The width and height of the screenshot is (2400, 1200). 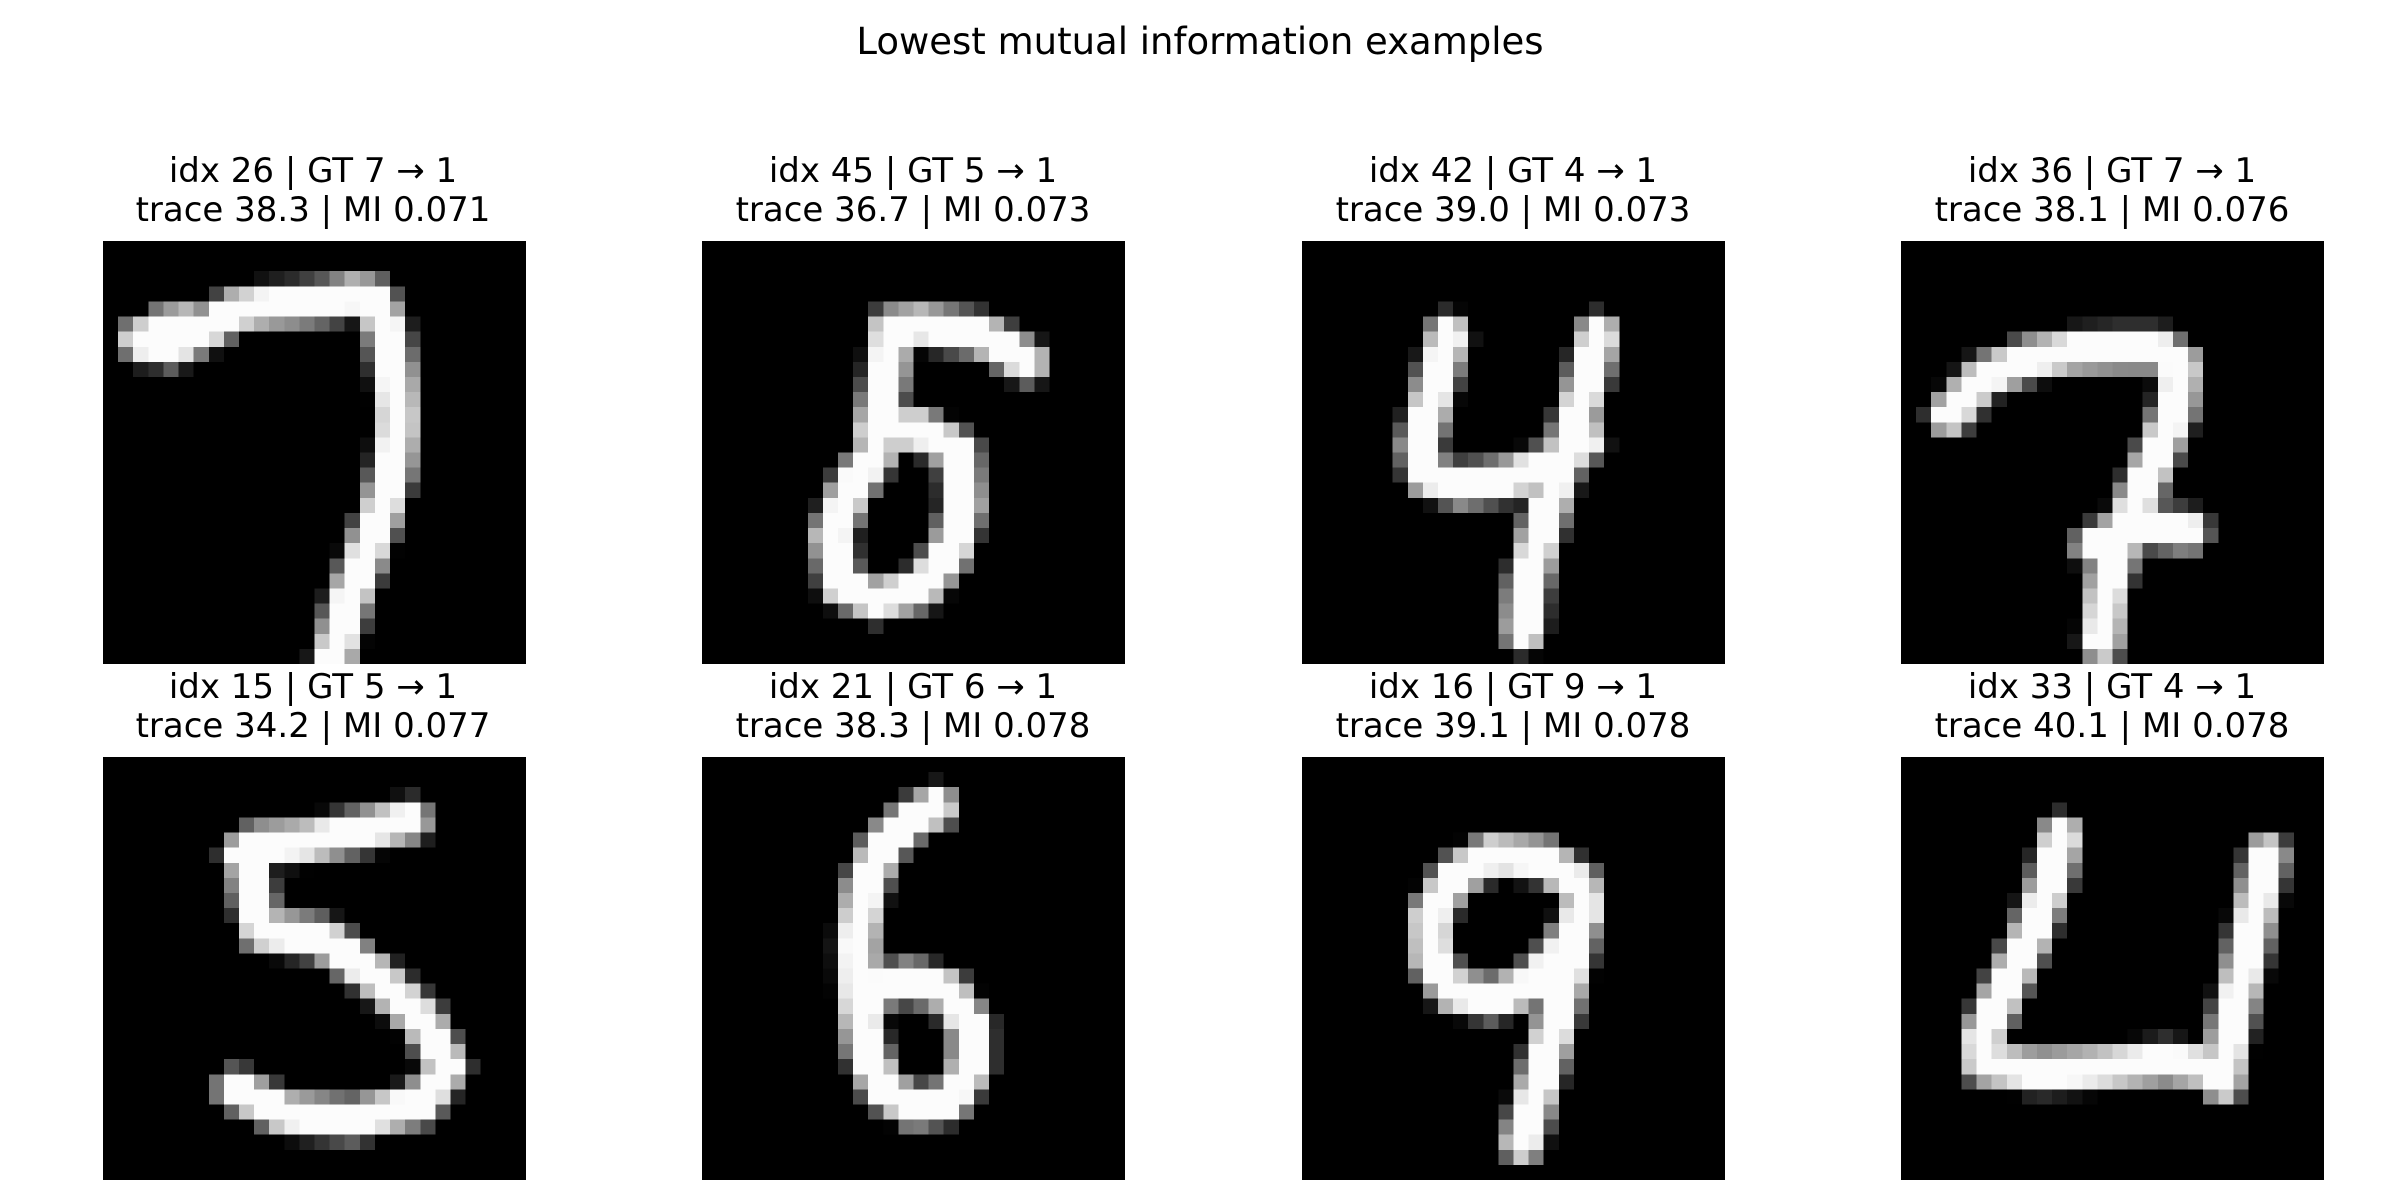 What do you see at coordinates (1200, 41) in the screenshot?
I see `figure-title: Lowest mutual information examples` at bounding box center [1200, 41].